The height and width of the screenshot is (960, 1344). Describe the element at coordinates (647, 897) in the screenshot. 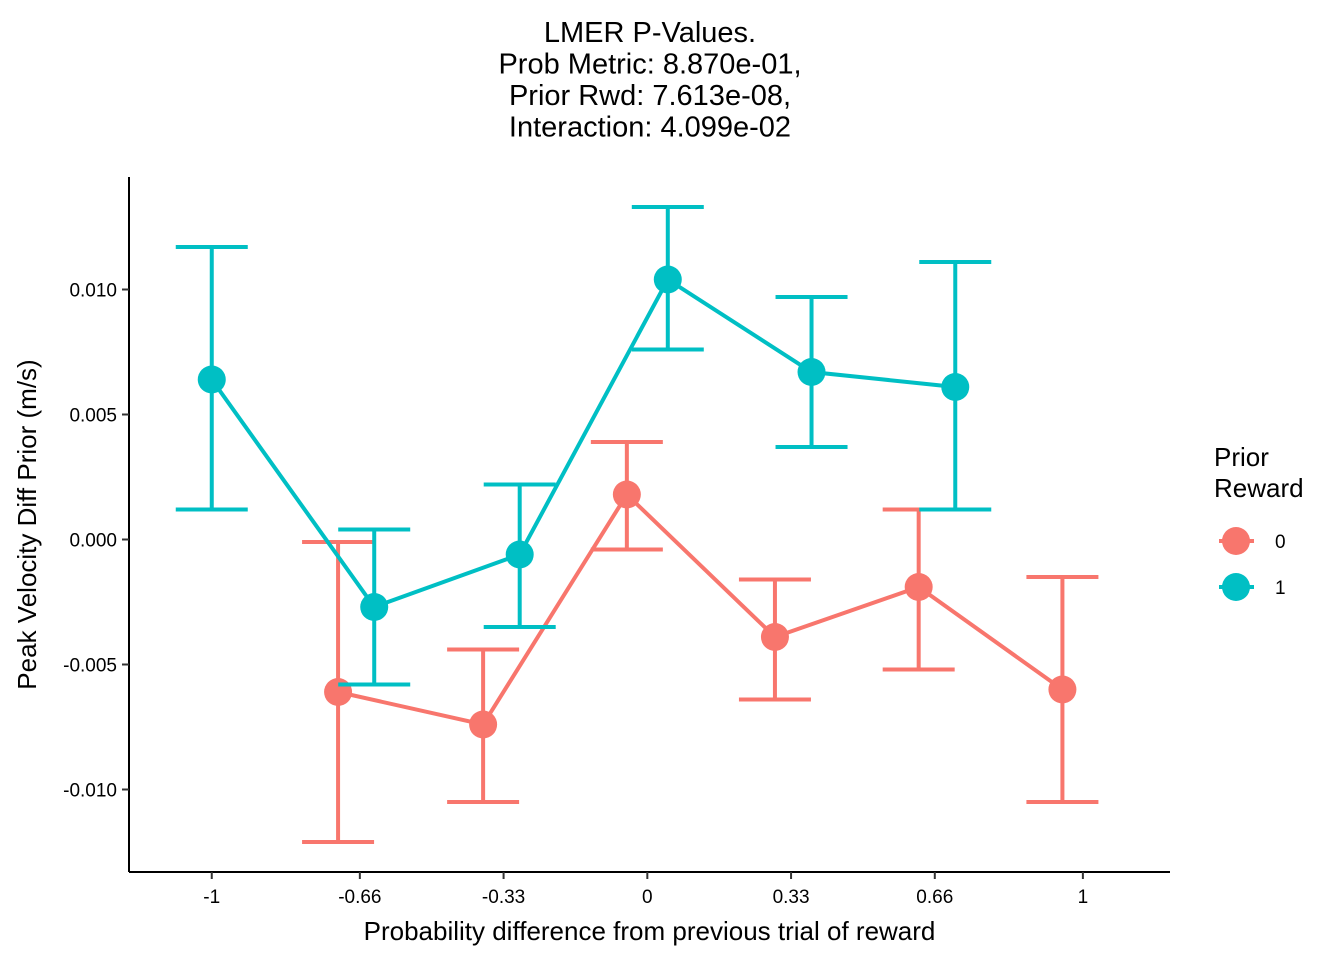

I see `x-tick-label: 0` at that location.